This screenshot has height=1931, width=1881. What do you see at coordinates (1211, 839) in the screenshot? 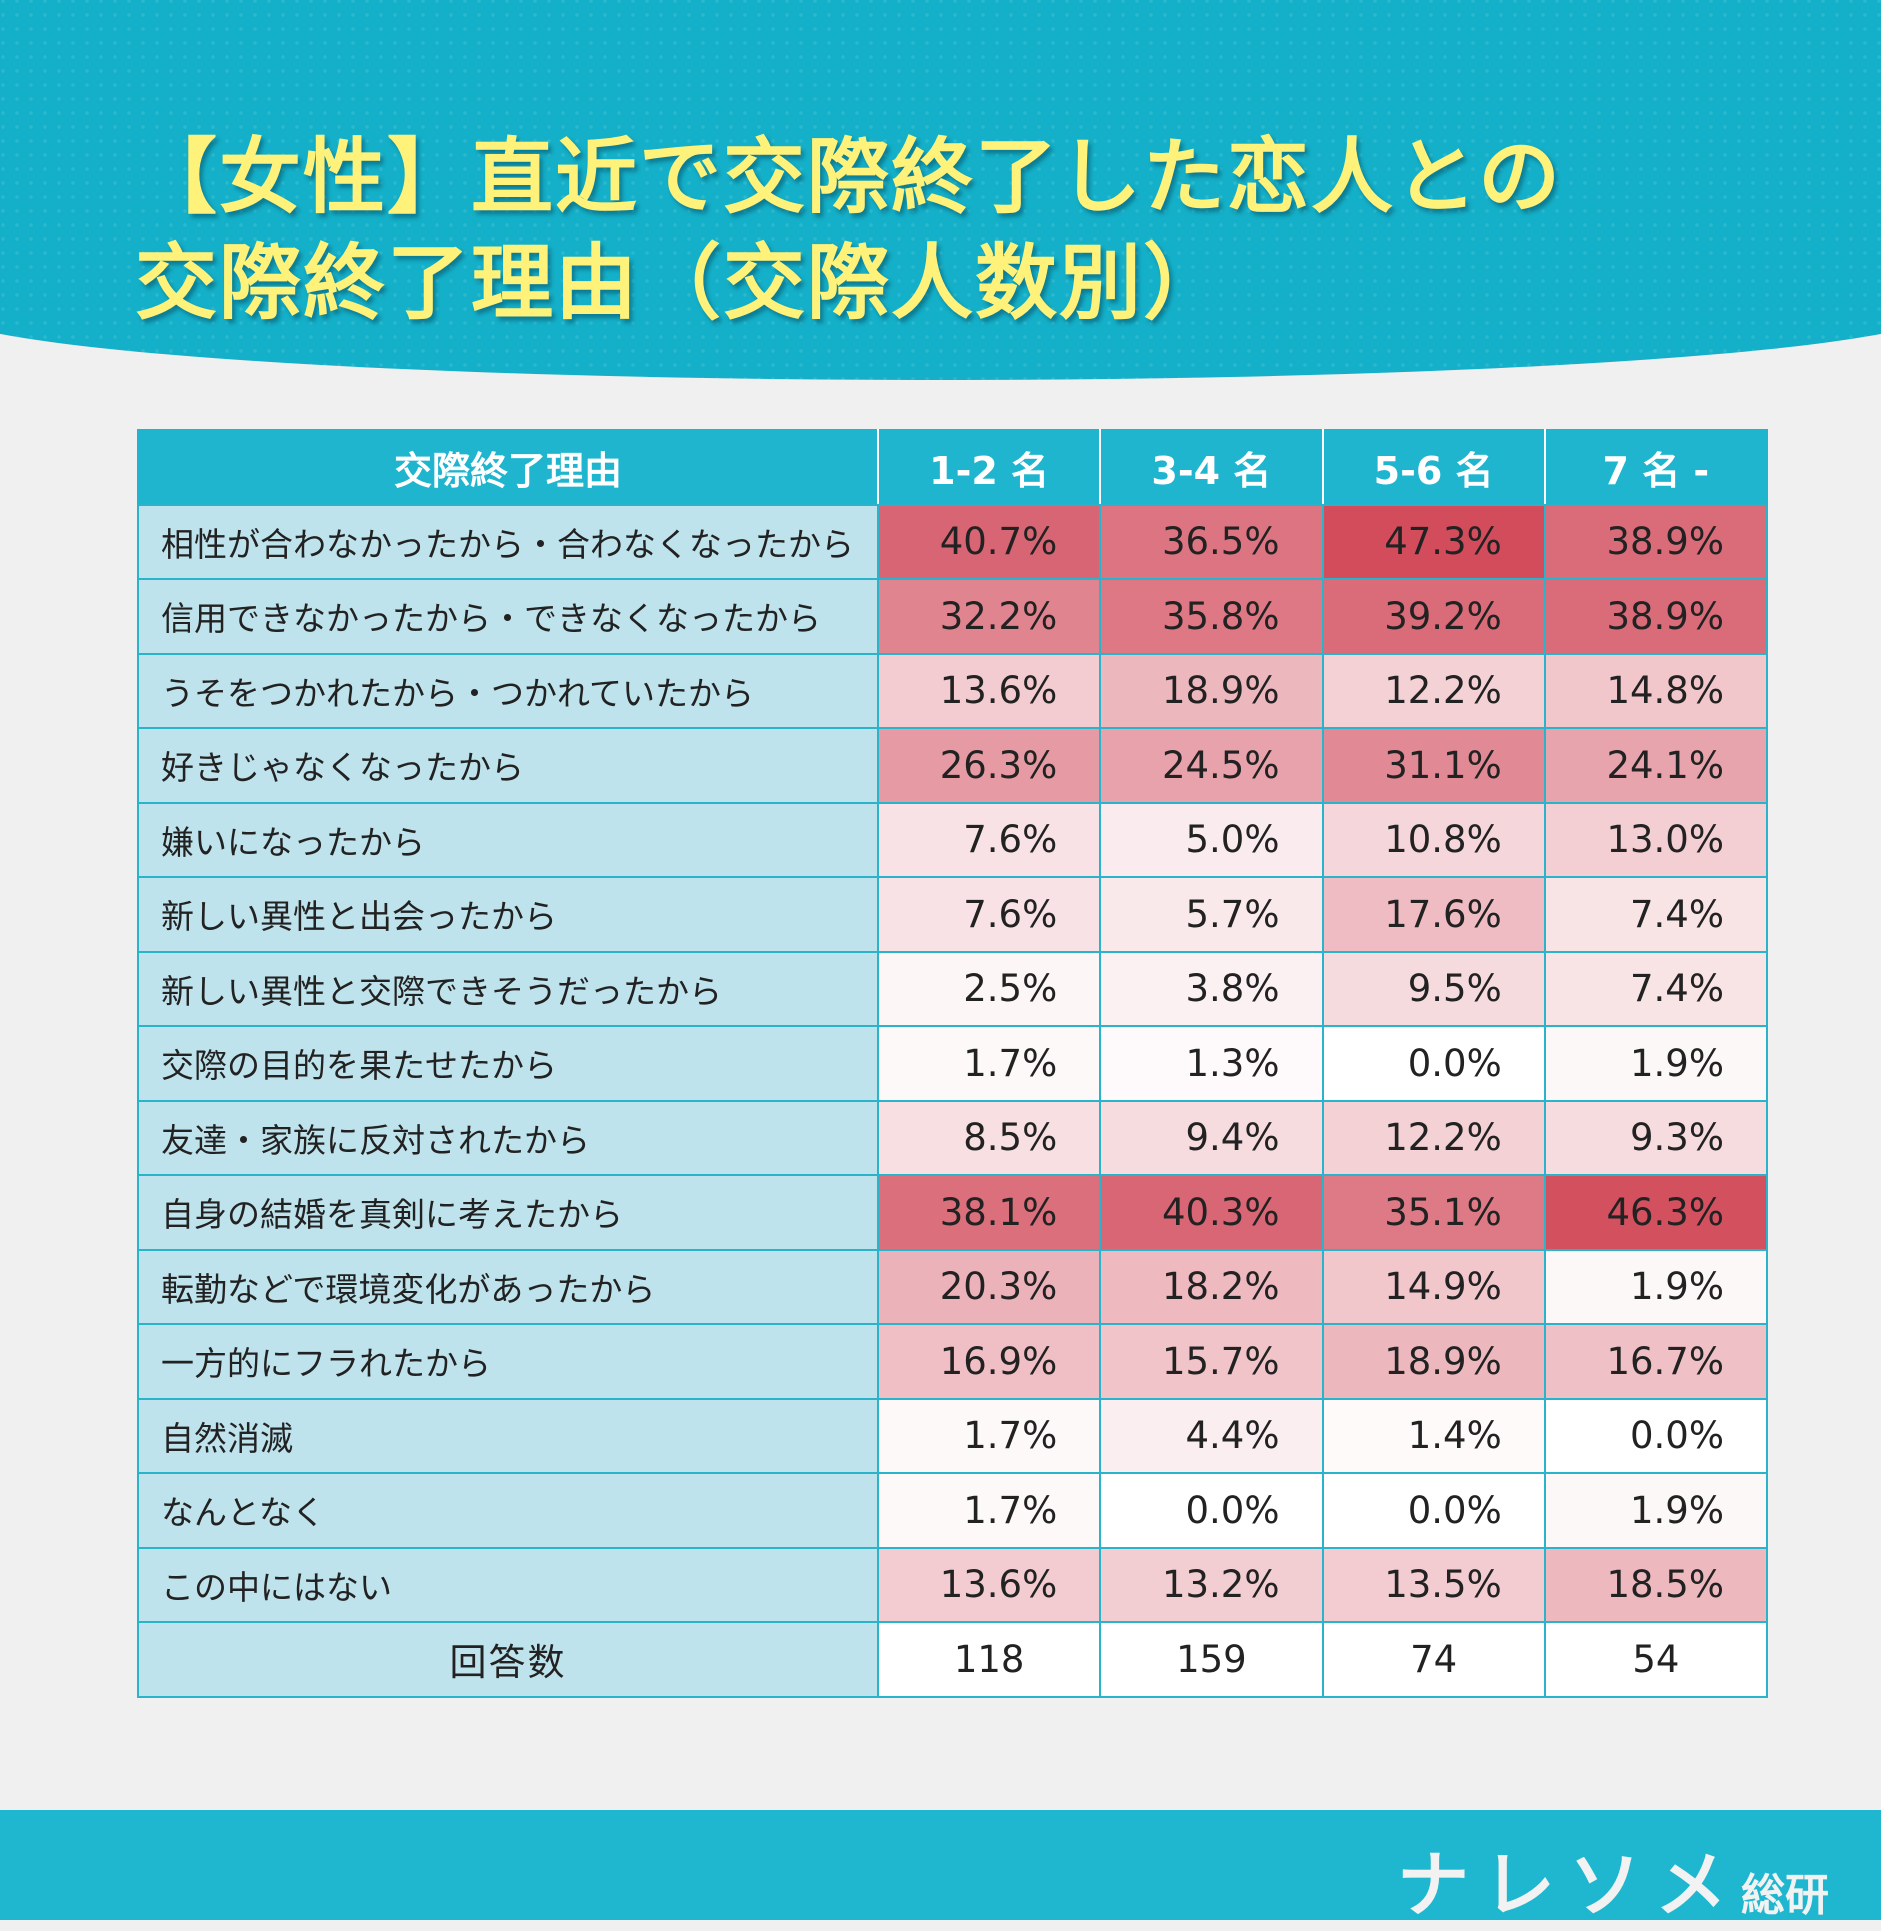
I see `value-cell: 5.0%` at bounding box center [1211, 839].